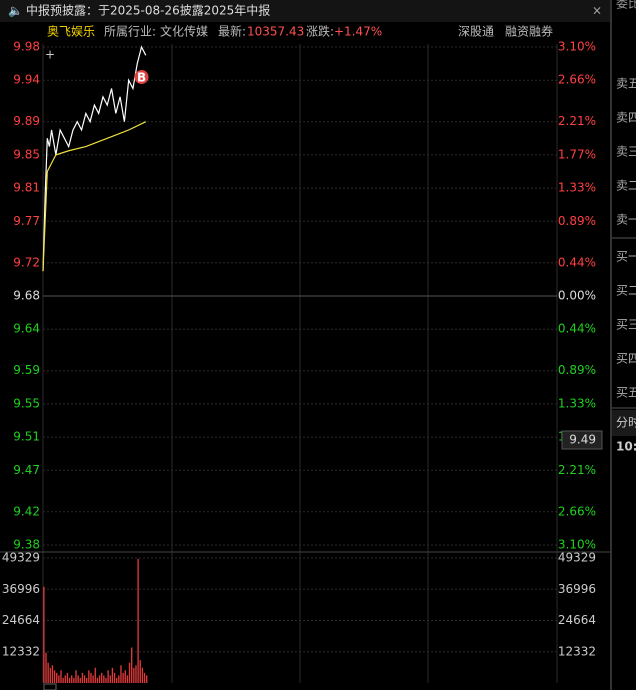  What do you see at coordinates (626, 257) in the screenshot?
I see `bid-label: 买一` at bounding box center [626, 257].